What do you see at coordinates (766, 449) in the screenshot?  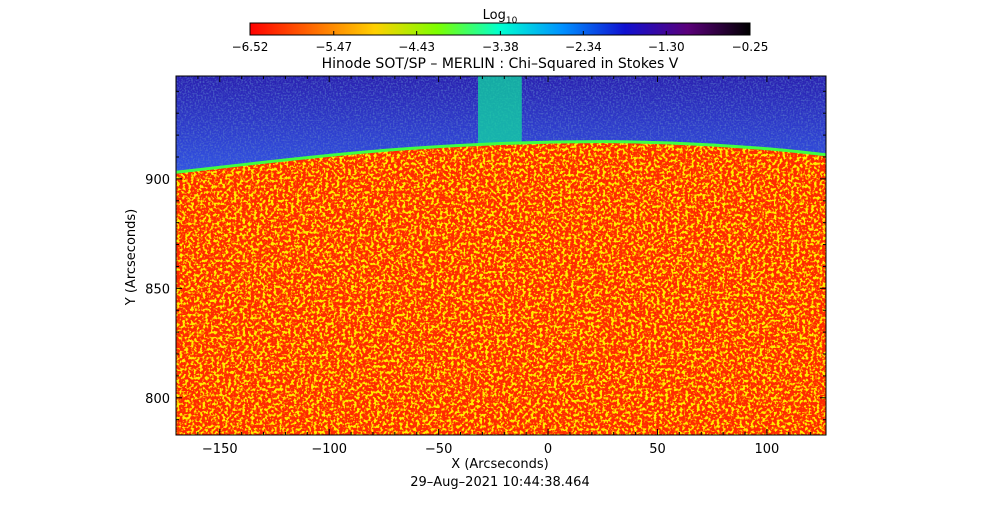 I see `x-tick-label: 100` at bounding box center [766, 449].